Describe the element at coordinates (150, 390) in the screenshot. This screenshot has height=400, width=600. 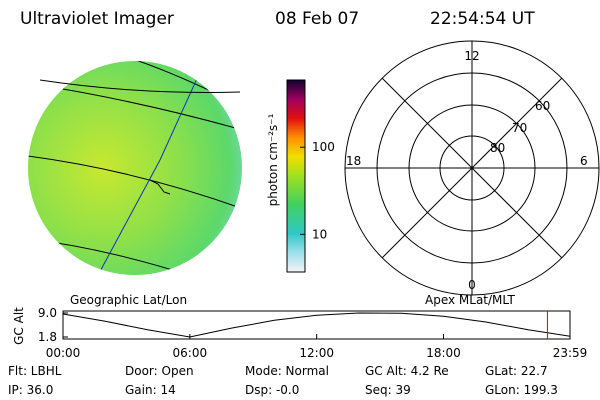
I see `info-cell: Gain: 14` at that location.